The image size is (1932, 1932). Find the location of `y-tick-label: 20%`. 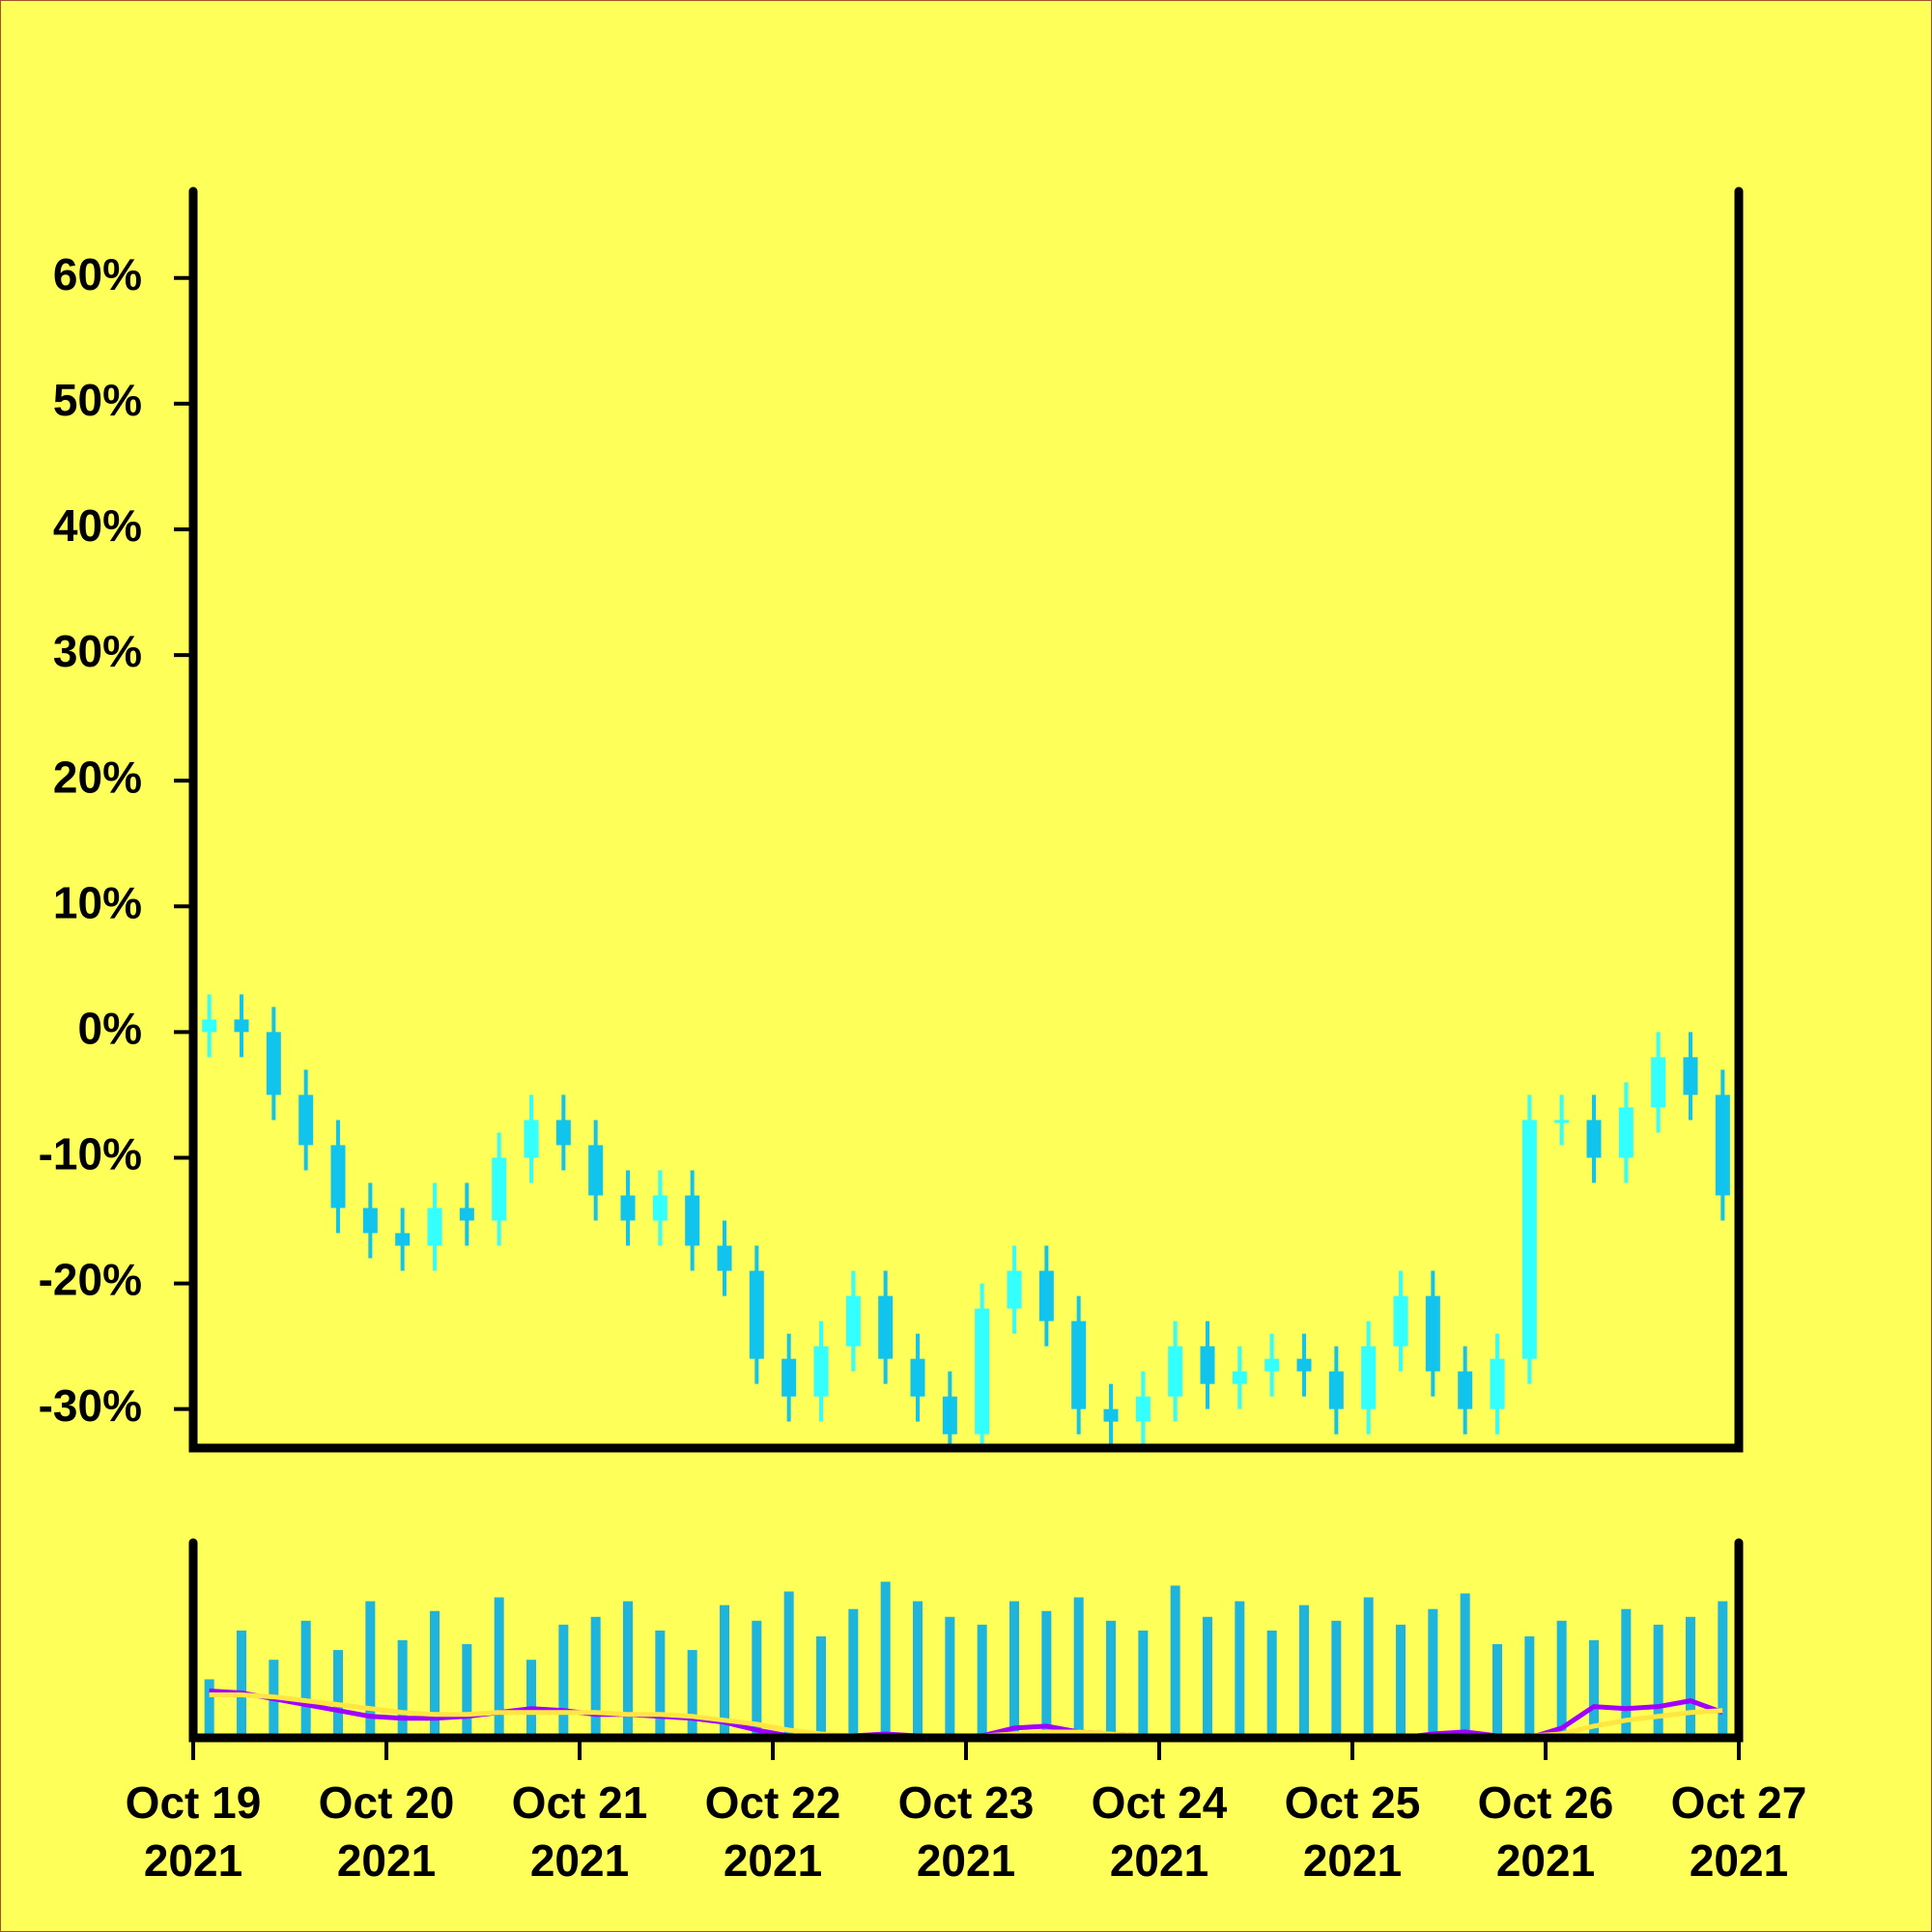

y-tick-label: 20% is located at coordinates (97, 777).